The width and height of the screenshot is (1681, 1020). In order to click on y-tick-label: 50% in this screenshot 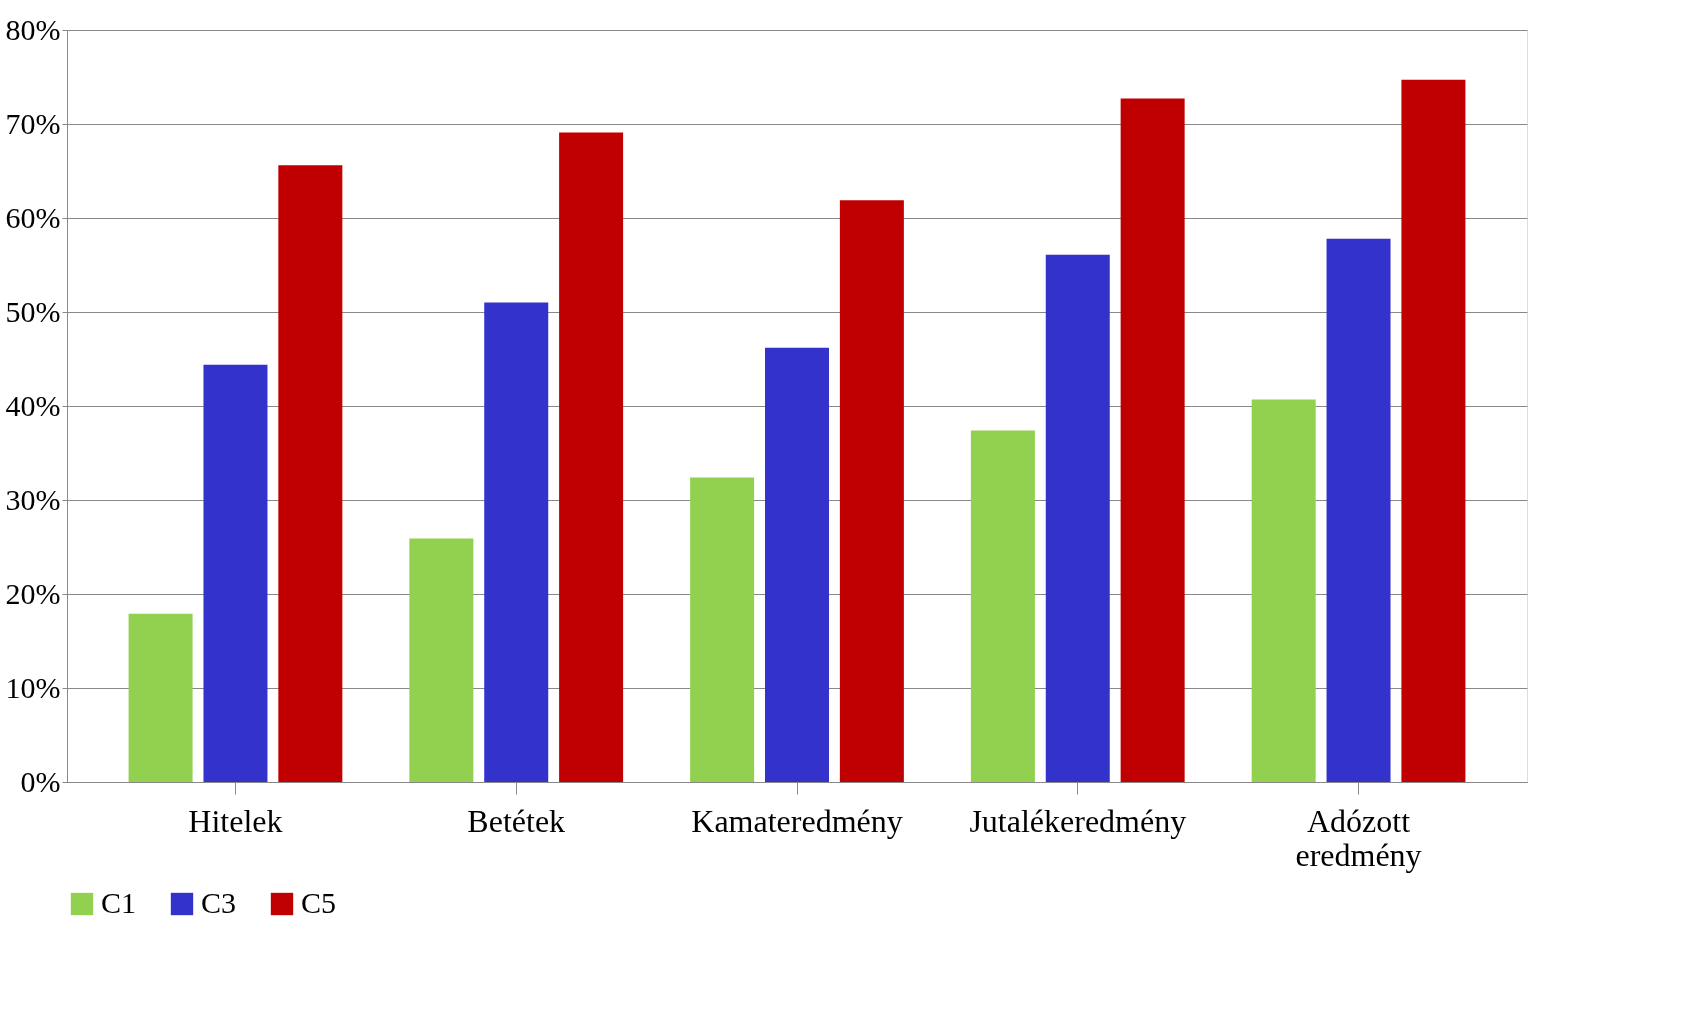, I will do `click(33, 311)`.